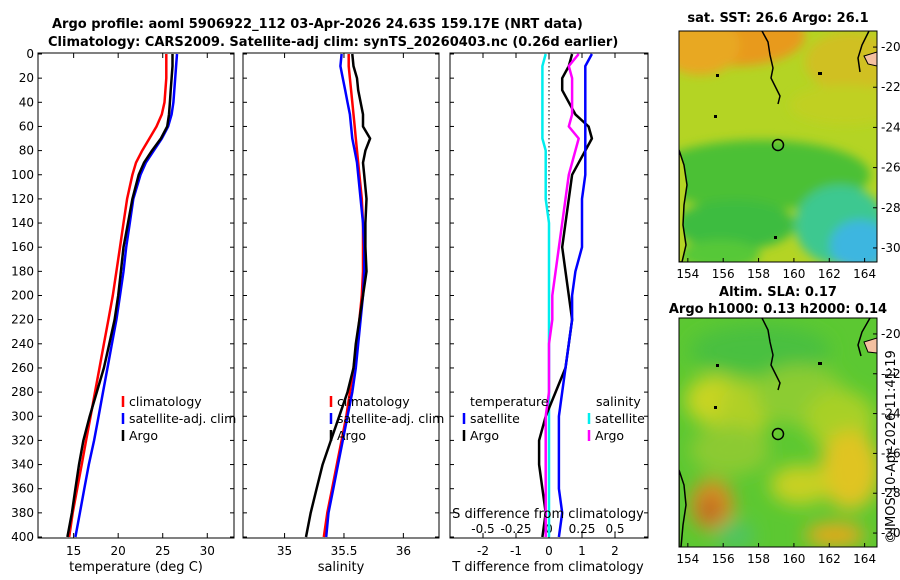 Image resolution: width=900 pixels, height=580 pixels. What do you see at coordinates (344, 551) in the screenshot?
I see `x-tick-label: 35.5` at bounding box center [344, 551].